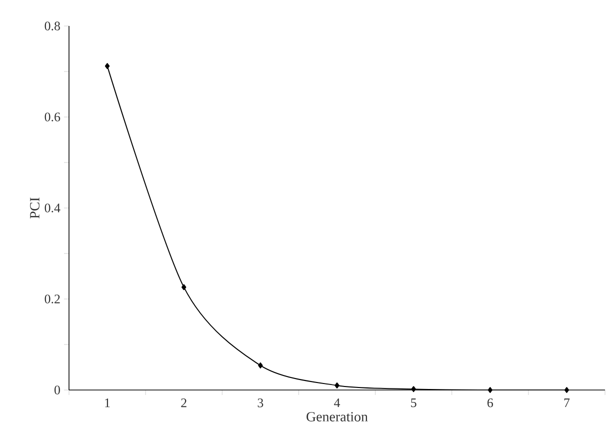  I want to click on x-tick-label: 4, so click(337, 403).